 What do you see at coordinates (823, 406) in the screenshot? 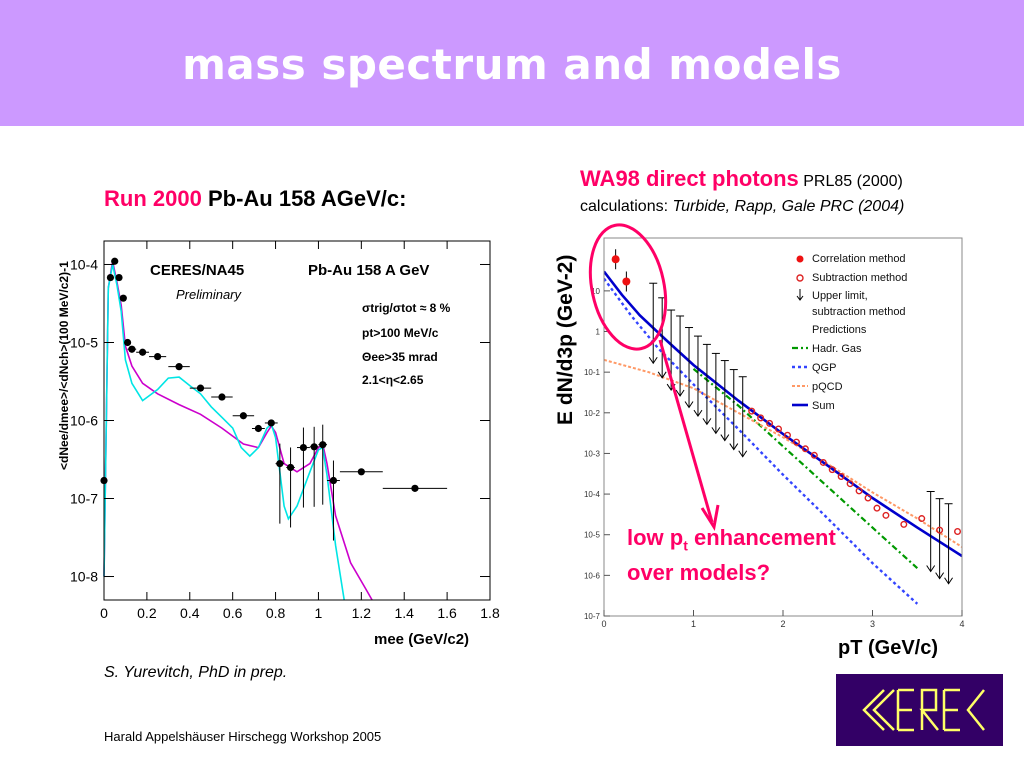
I see `legend-entry-label: Sum` at bounding box center [823, 406].